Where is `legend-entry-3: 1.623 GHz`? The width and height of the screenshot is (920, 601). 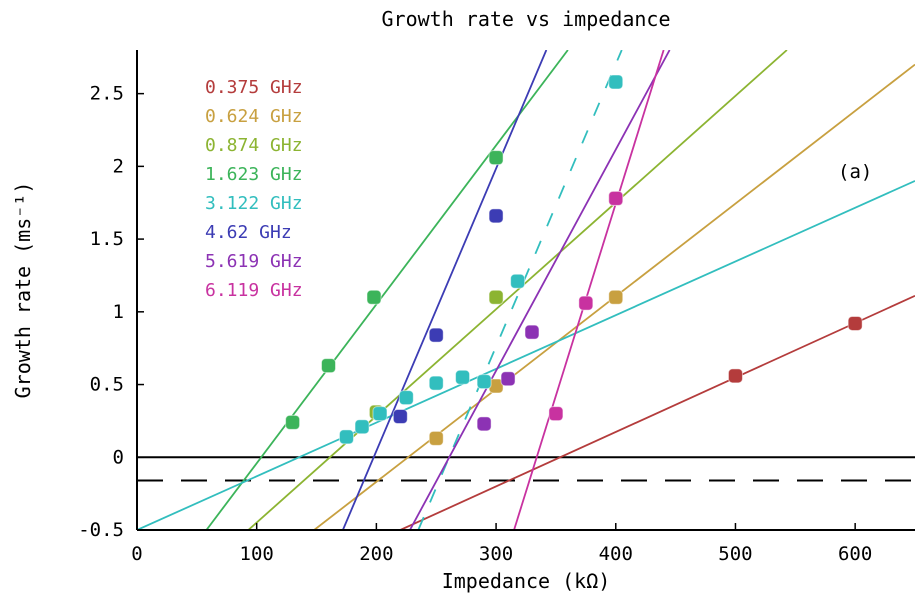
legend-entry-3: 1.623 GHz is located at coordinates (254, 174).